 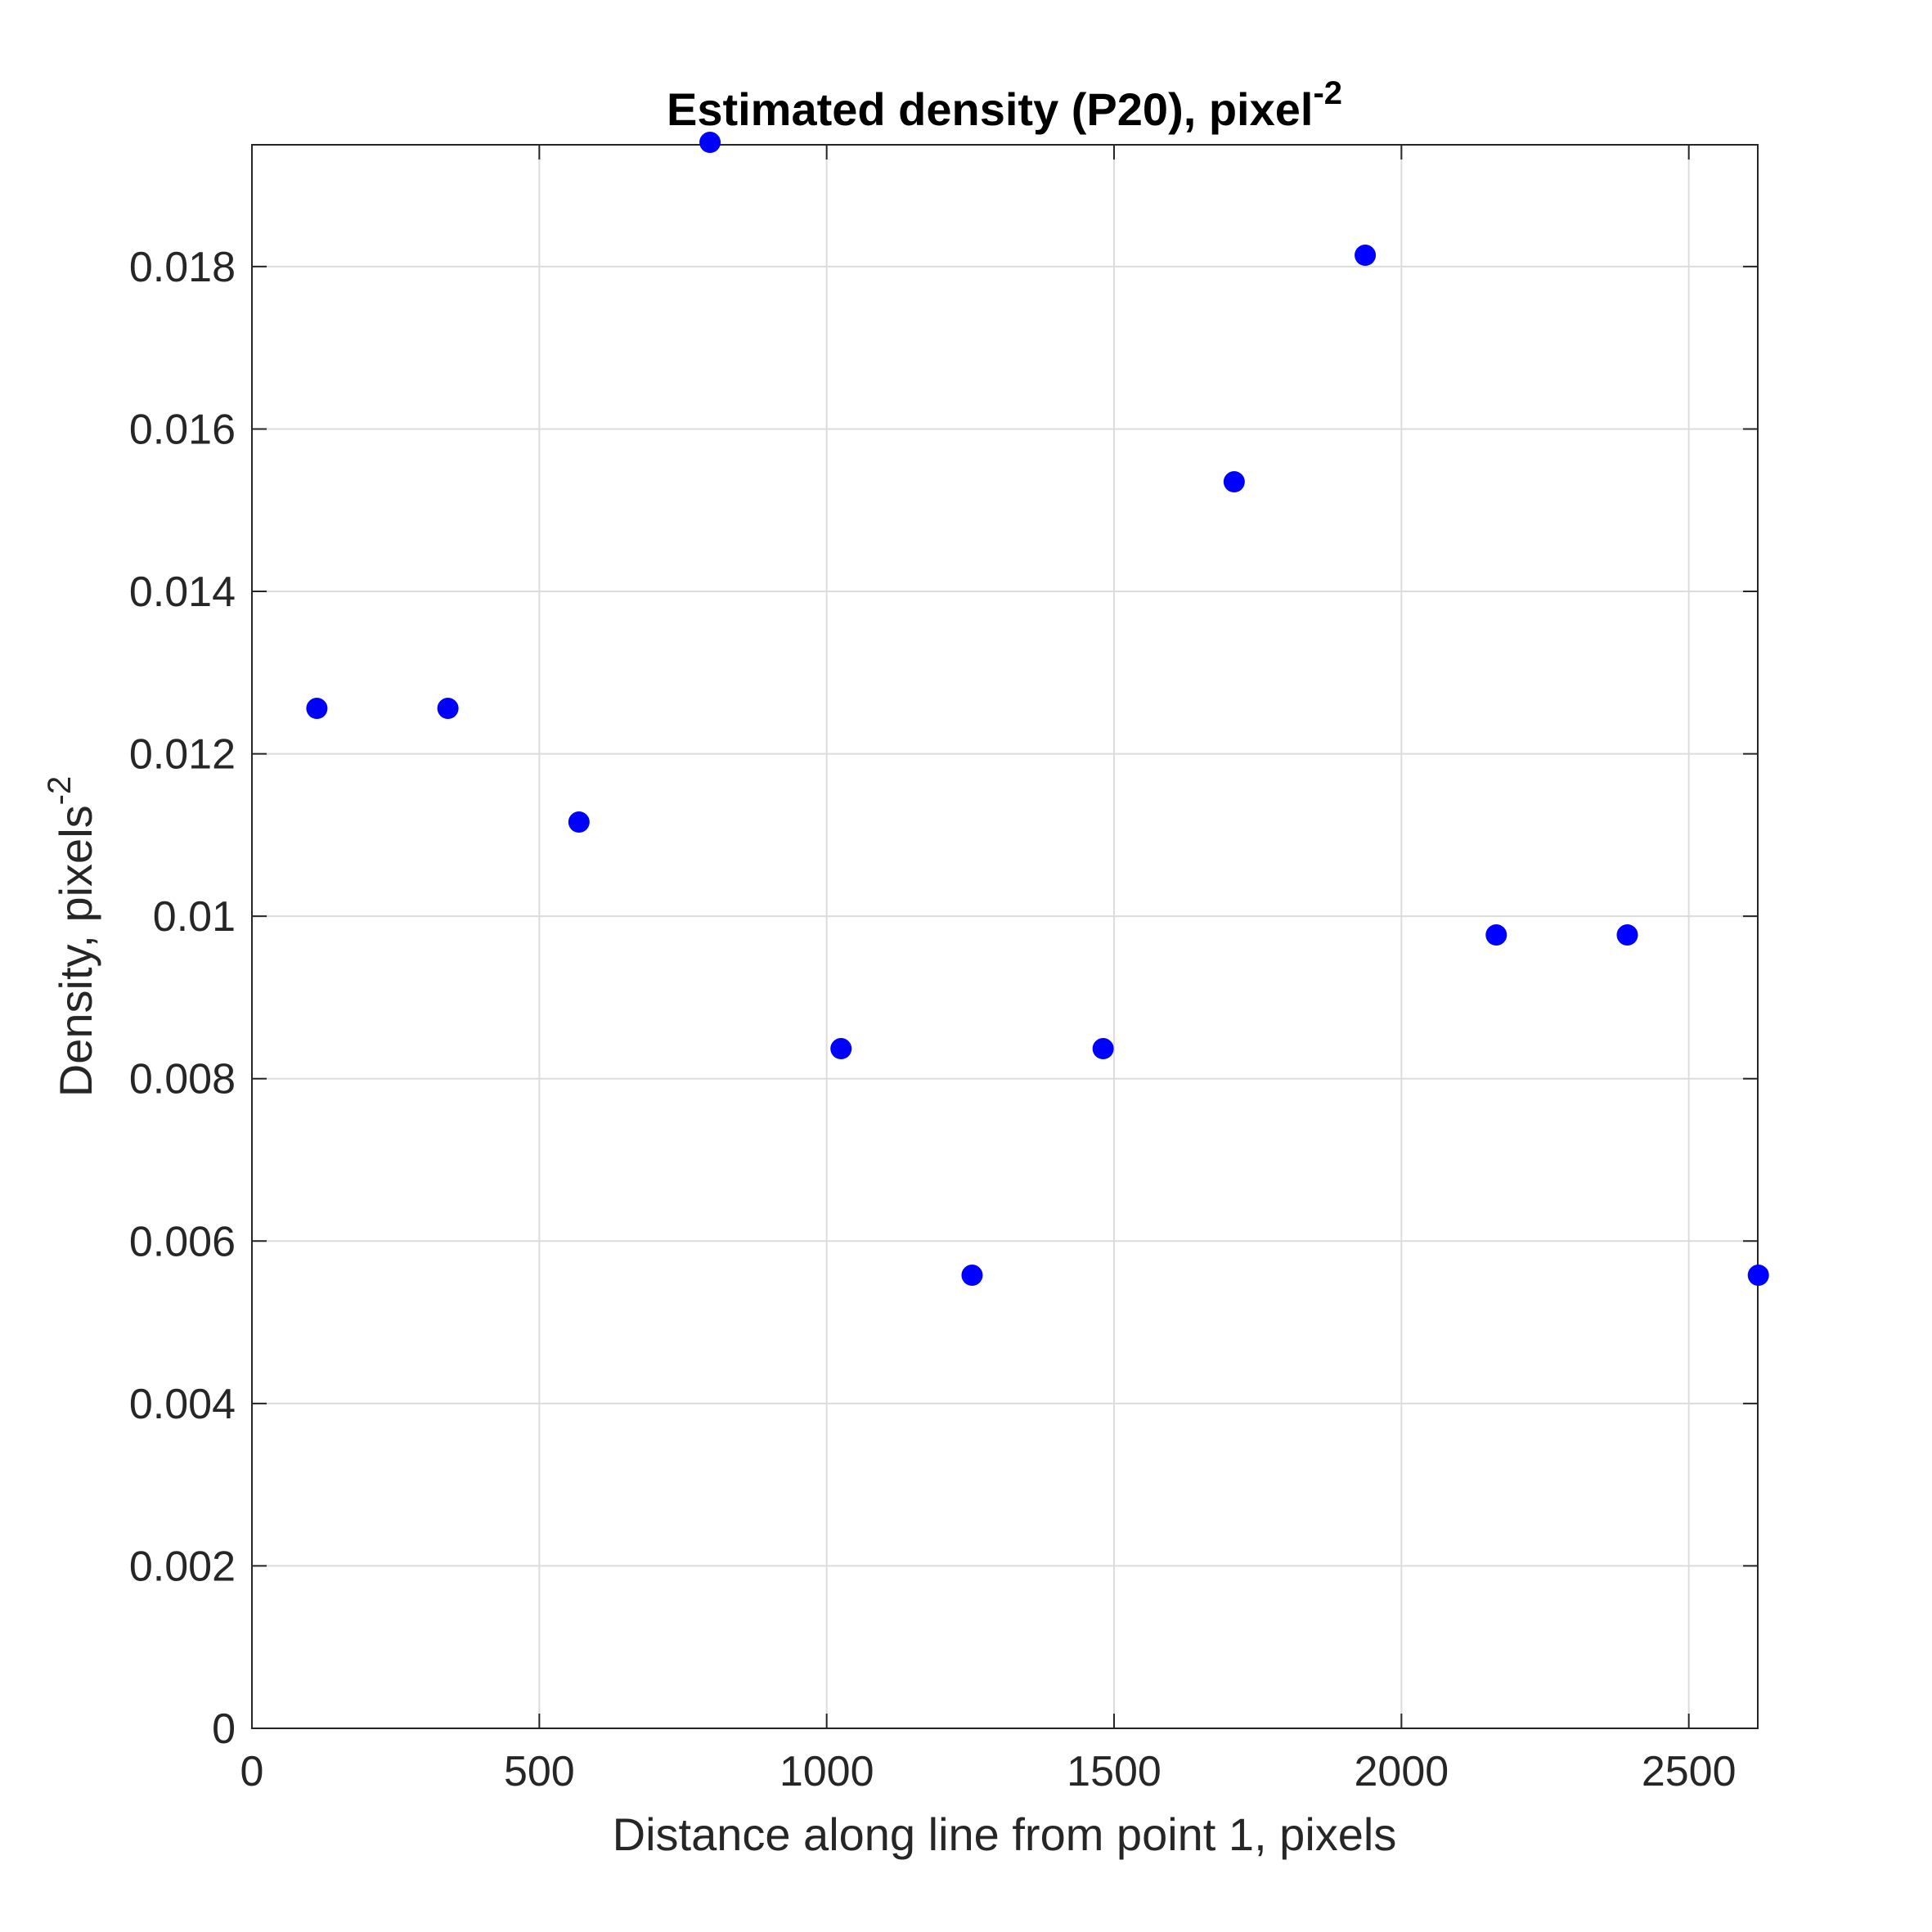 I want to click on y-tick-label: 0.01, so click(x=194, y=917).